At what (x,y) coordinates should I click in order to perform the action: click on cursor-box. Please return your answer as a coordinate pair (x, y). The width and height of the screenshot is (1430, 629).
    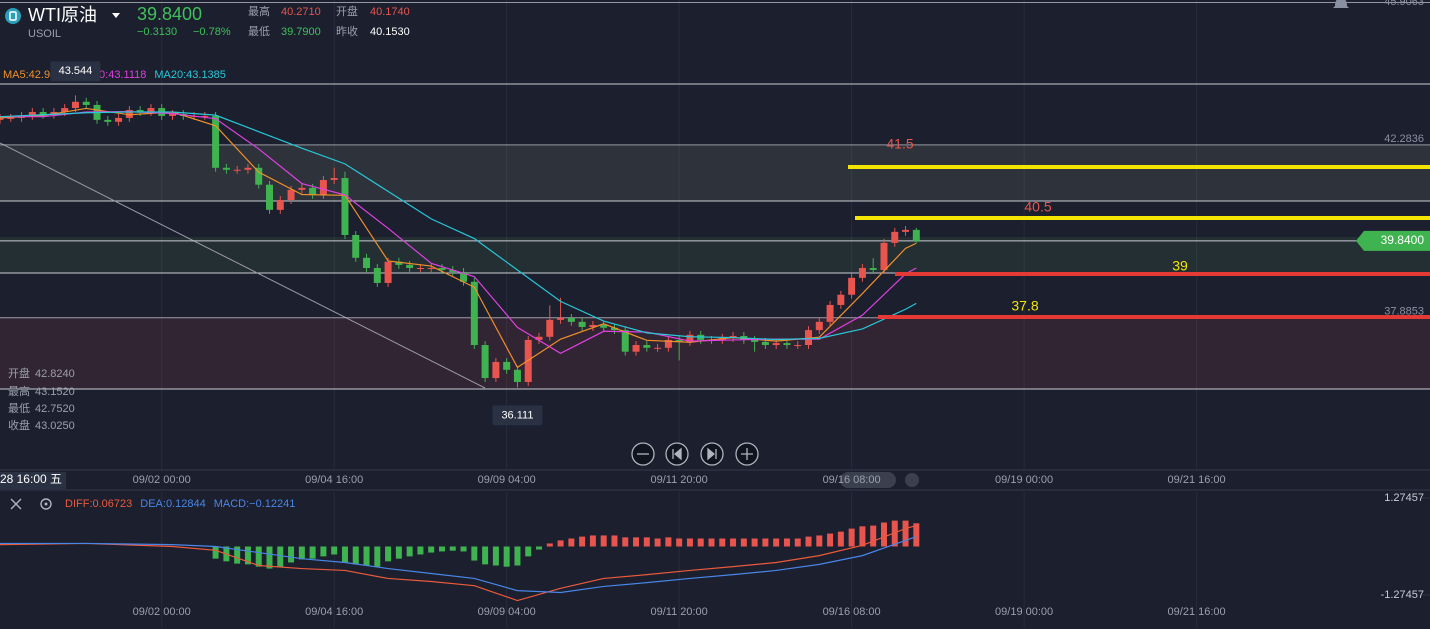
    Looking at the image, I should click on (33, 480).